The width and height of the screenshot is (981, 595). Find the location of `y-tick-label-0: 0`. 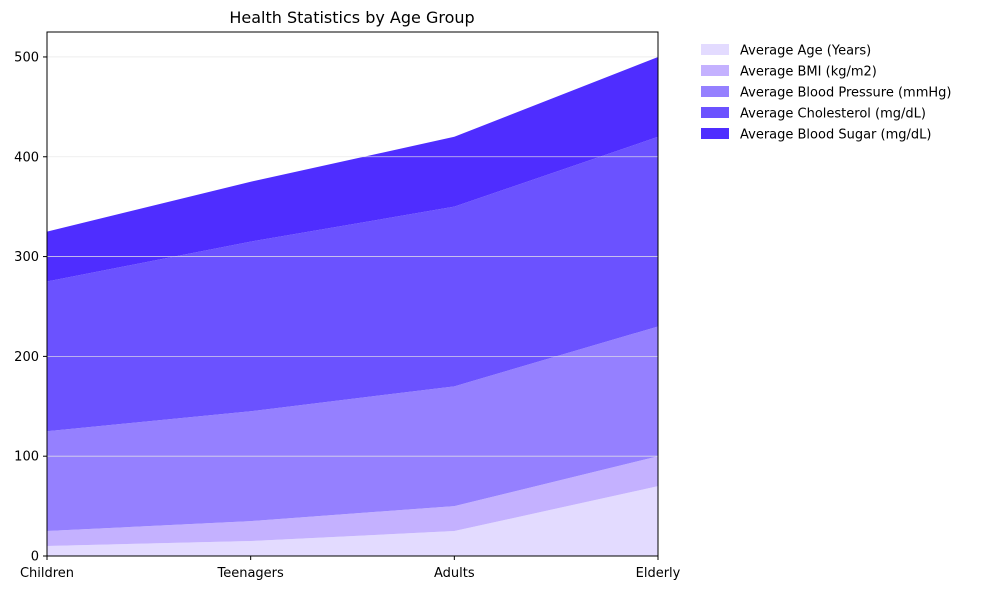

y-tick-label-0: 0 is located at coordinates (35, 557).